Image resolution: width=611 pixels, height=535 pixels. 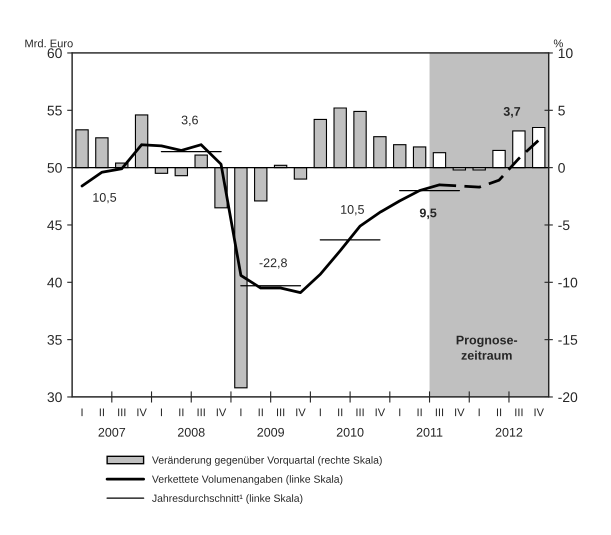 What do you see at coordinates (54, 167) in the screenshot?
I see `y-tick-label: 50` at bounding box center [54, 167].